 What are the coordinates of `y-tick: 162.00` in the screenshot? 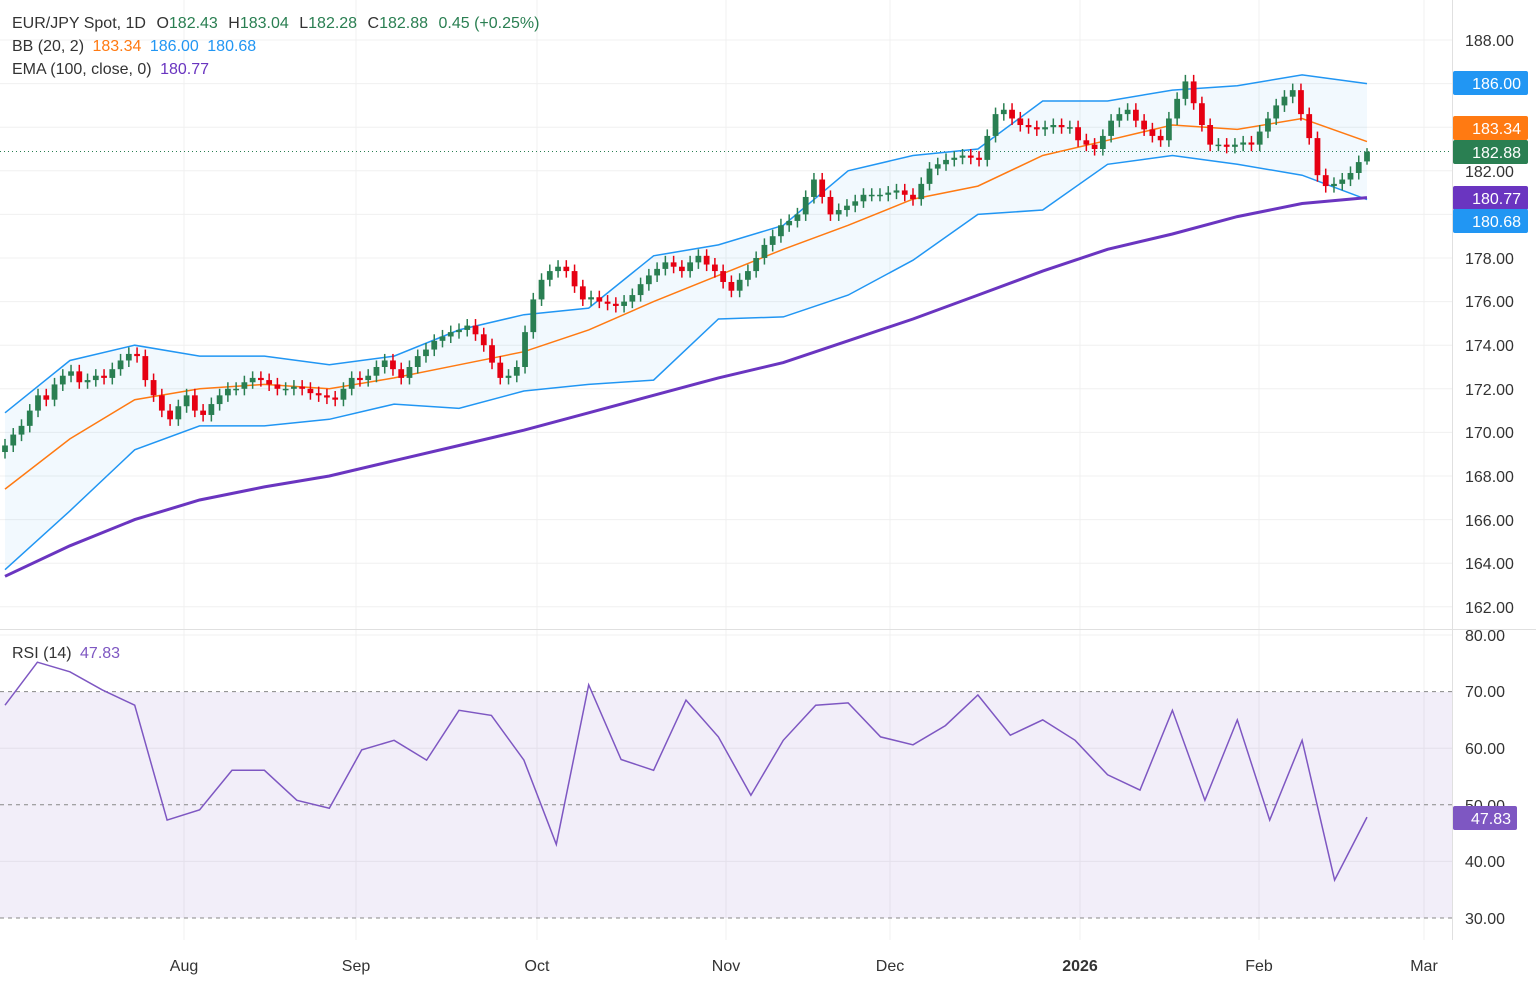 It's located at (1489, 608).